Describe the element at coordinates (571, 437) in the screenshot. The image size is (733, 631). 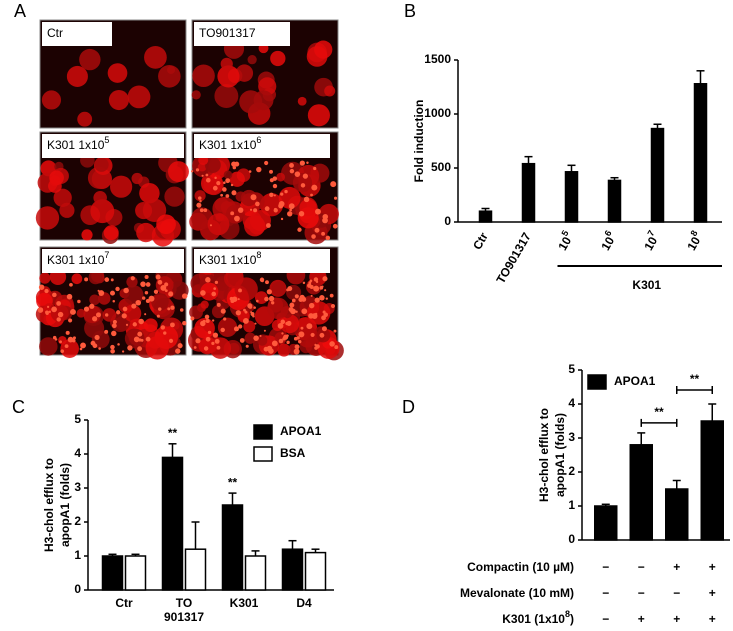
I see `y-tick-label: 3` at that location.